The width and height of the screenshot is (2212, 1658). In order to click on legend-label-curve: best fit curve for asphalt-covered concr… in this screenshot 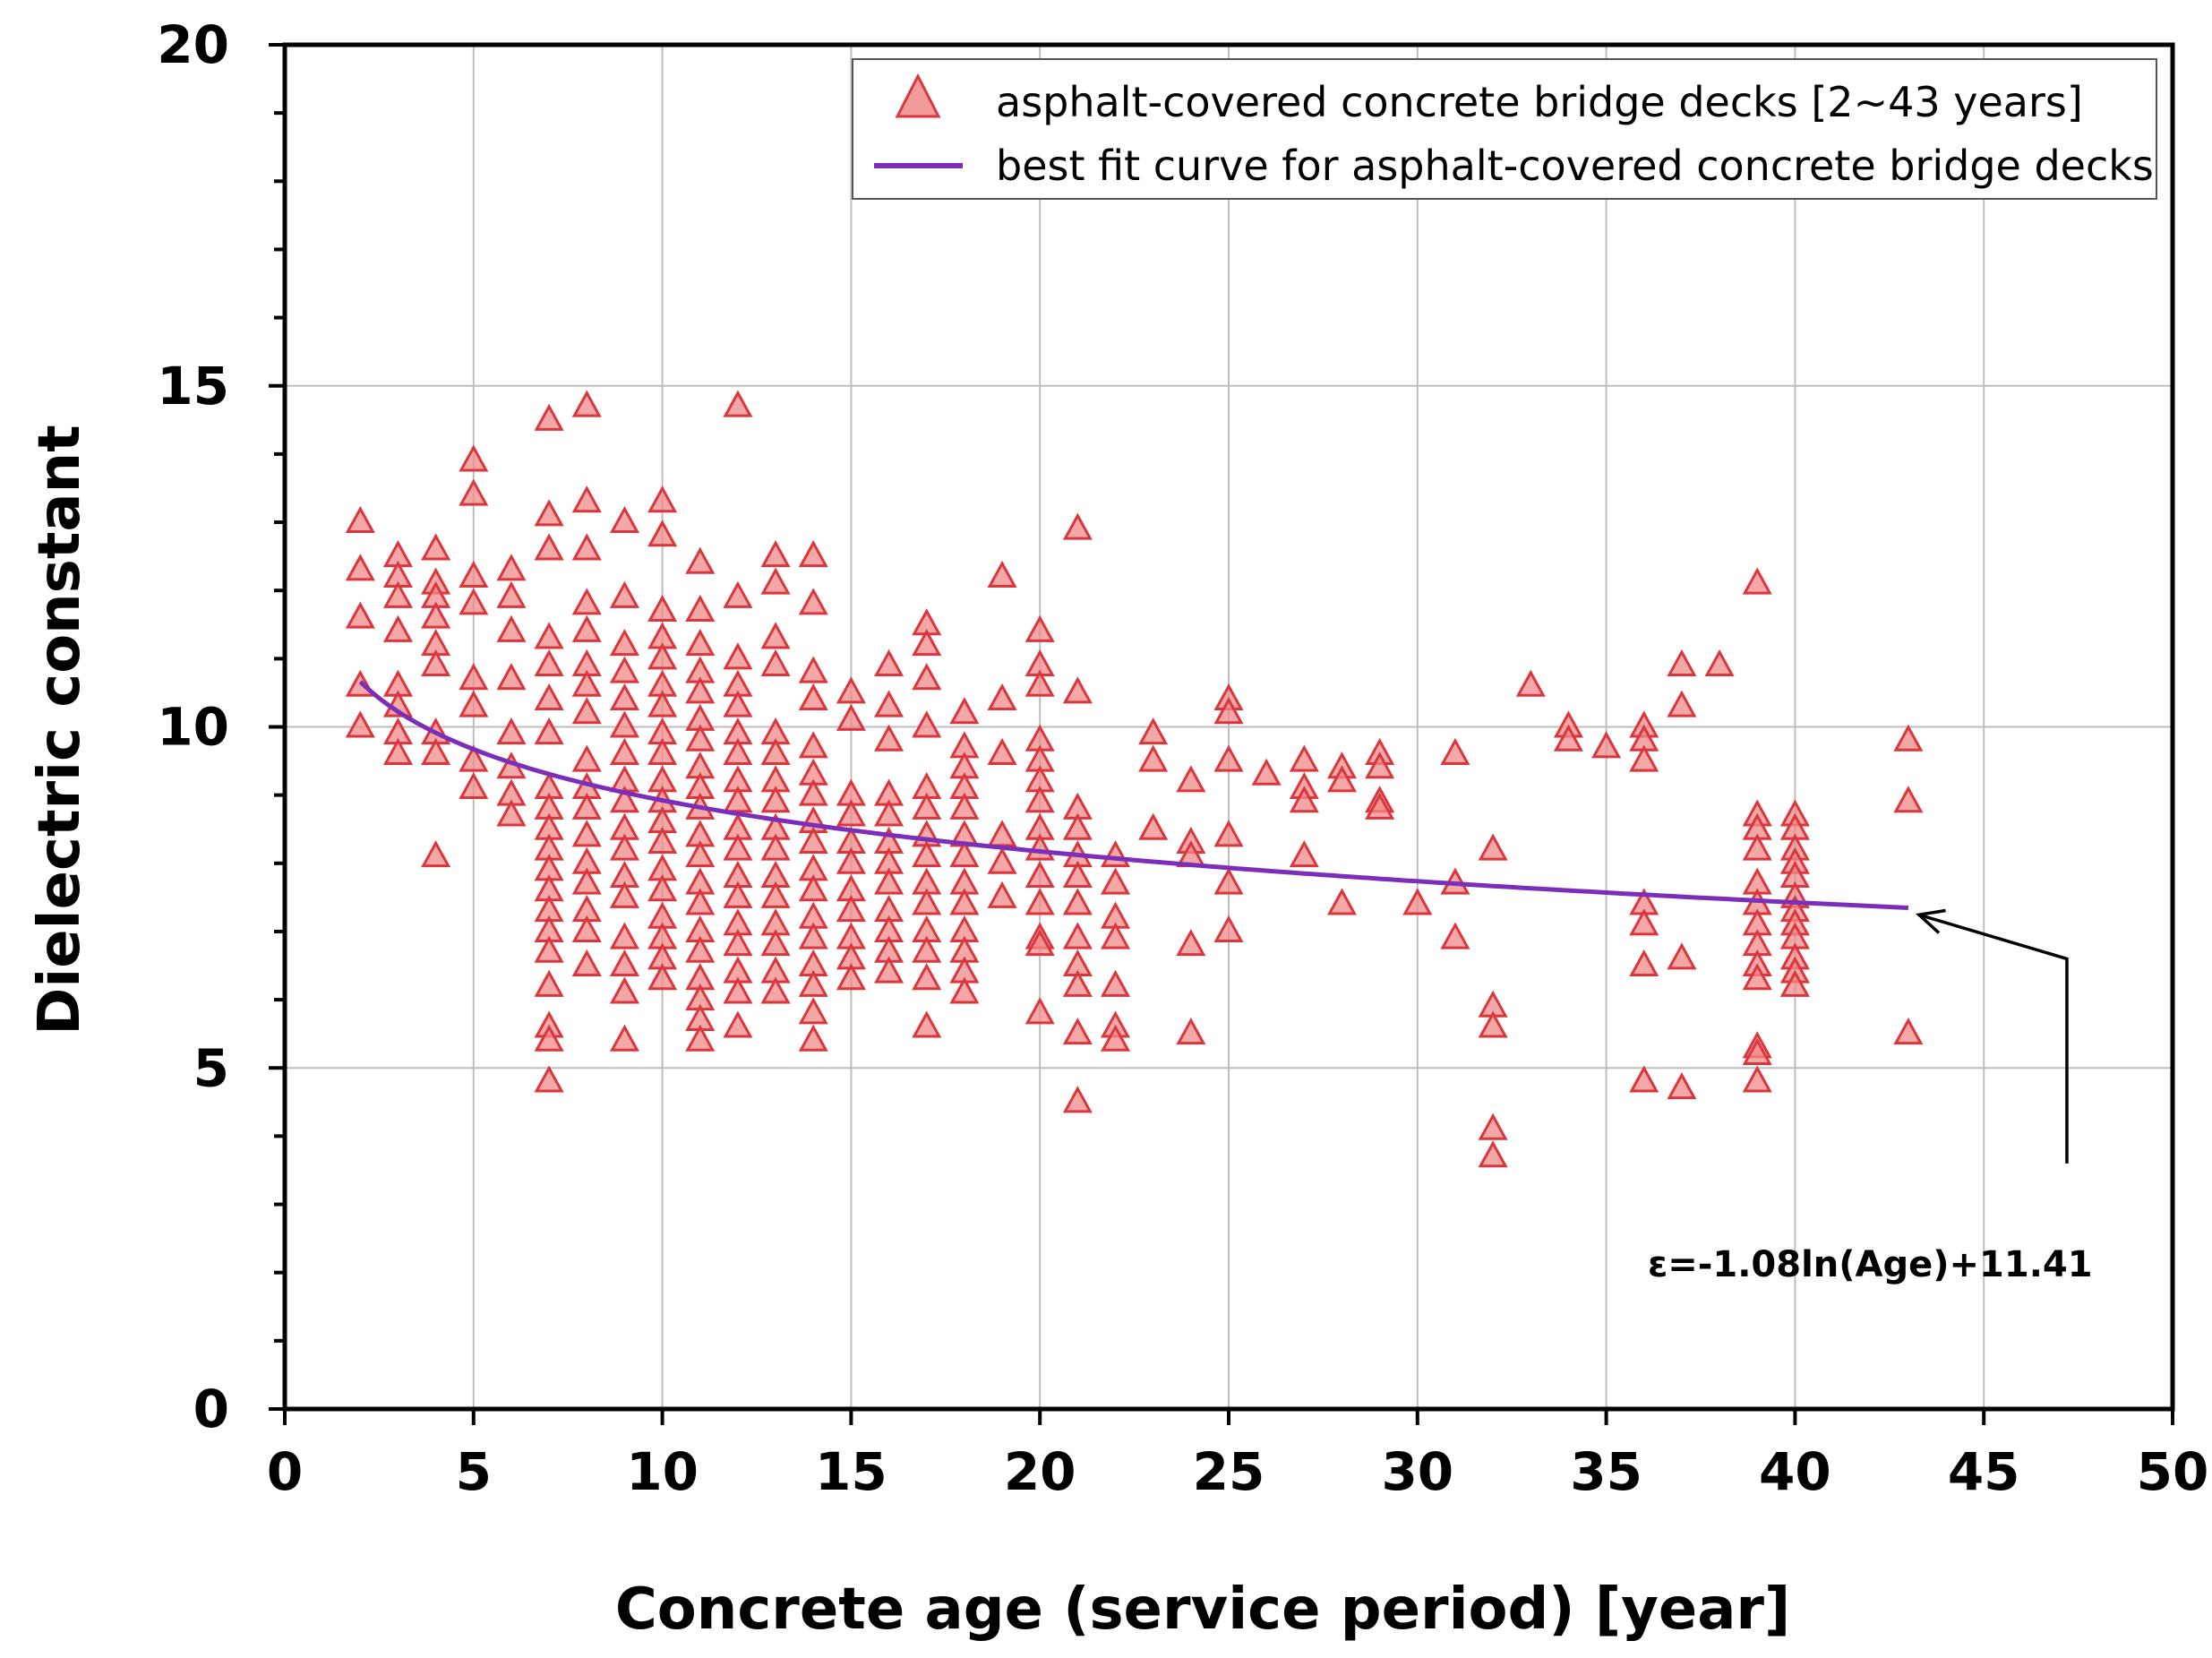, I will do `click(1575, 166)`.